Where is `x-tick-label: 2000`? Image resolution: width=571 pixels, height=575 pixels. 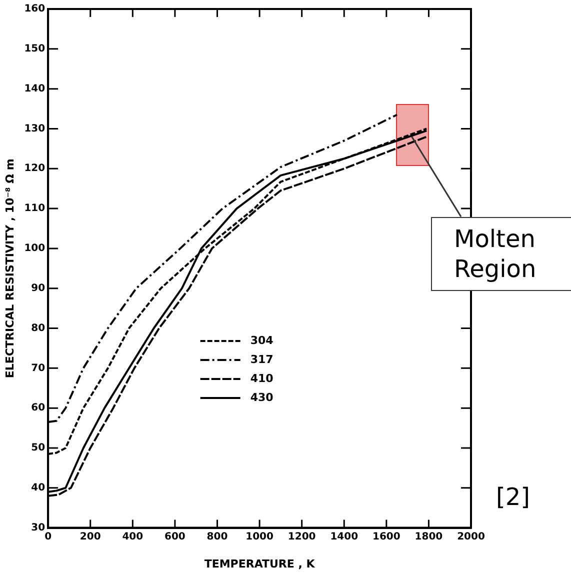
x-tick-label: 2000 is located at coordinates (471, 536).